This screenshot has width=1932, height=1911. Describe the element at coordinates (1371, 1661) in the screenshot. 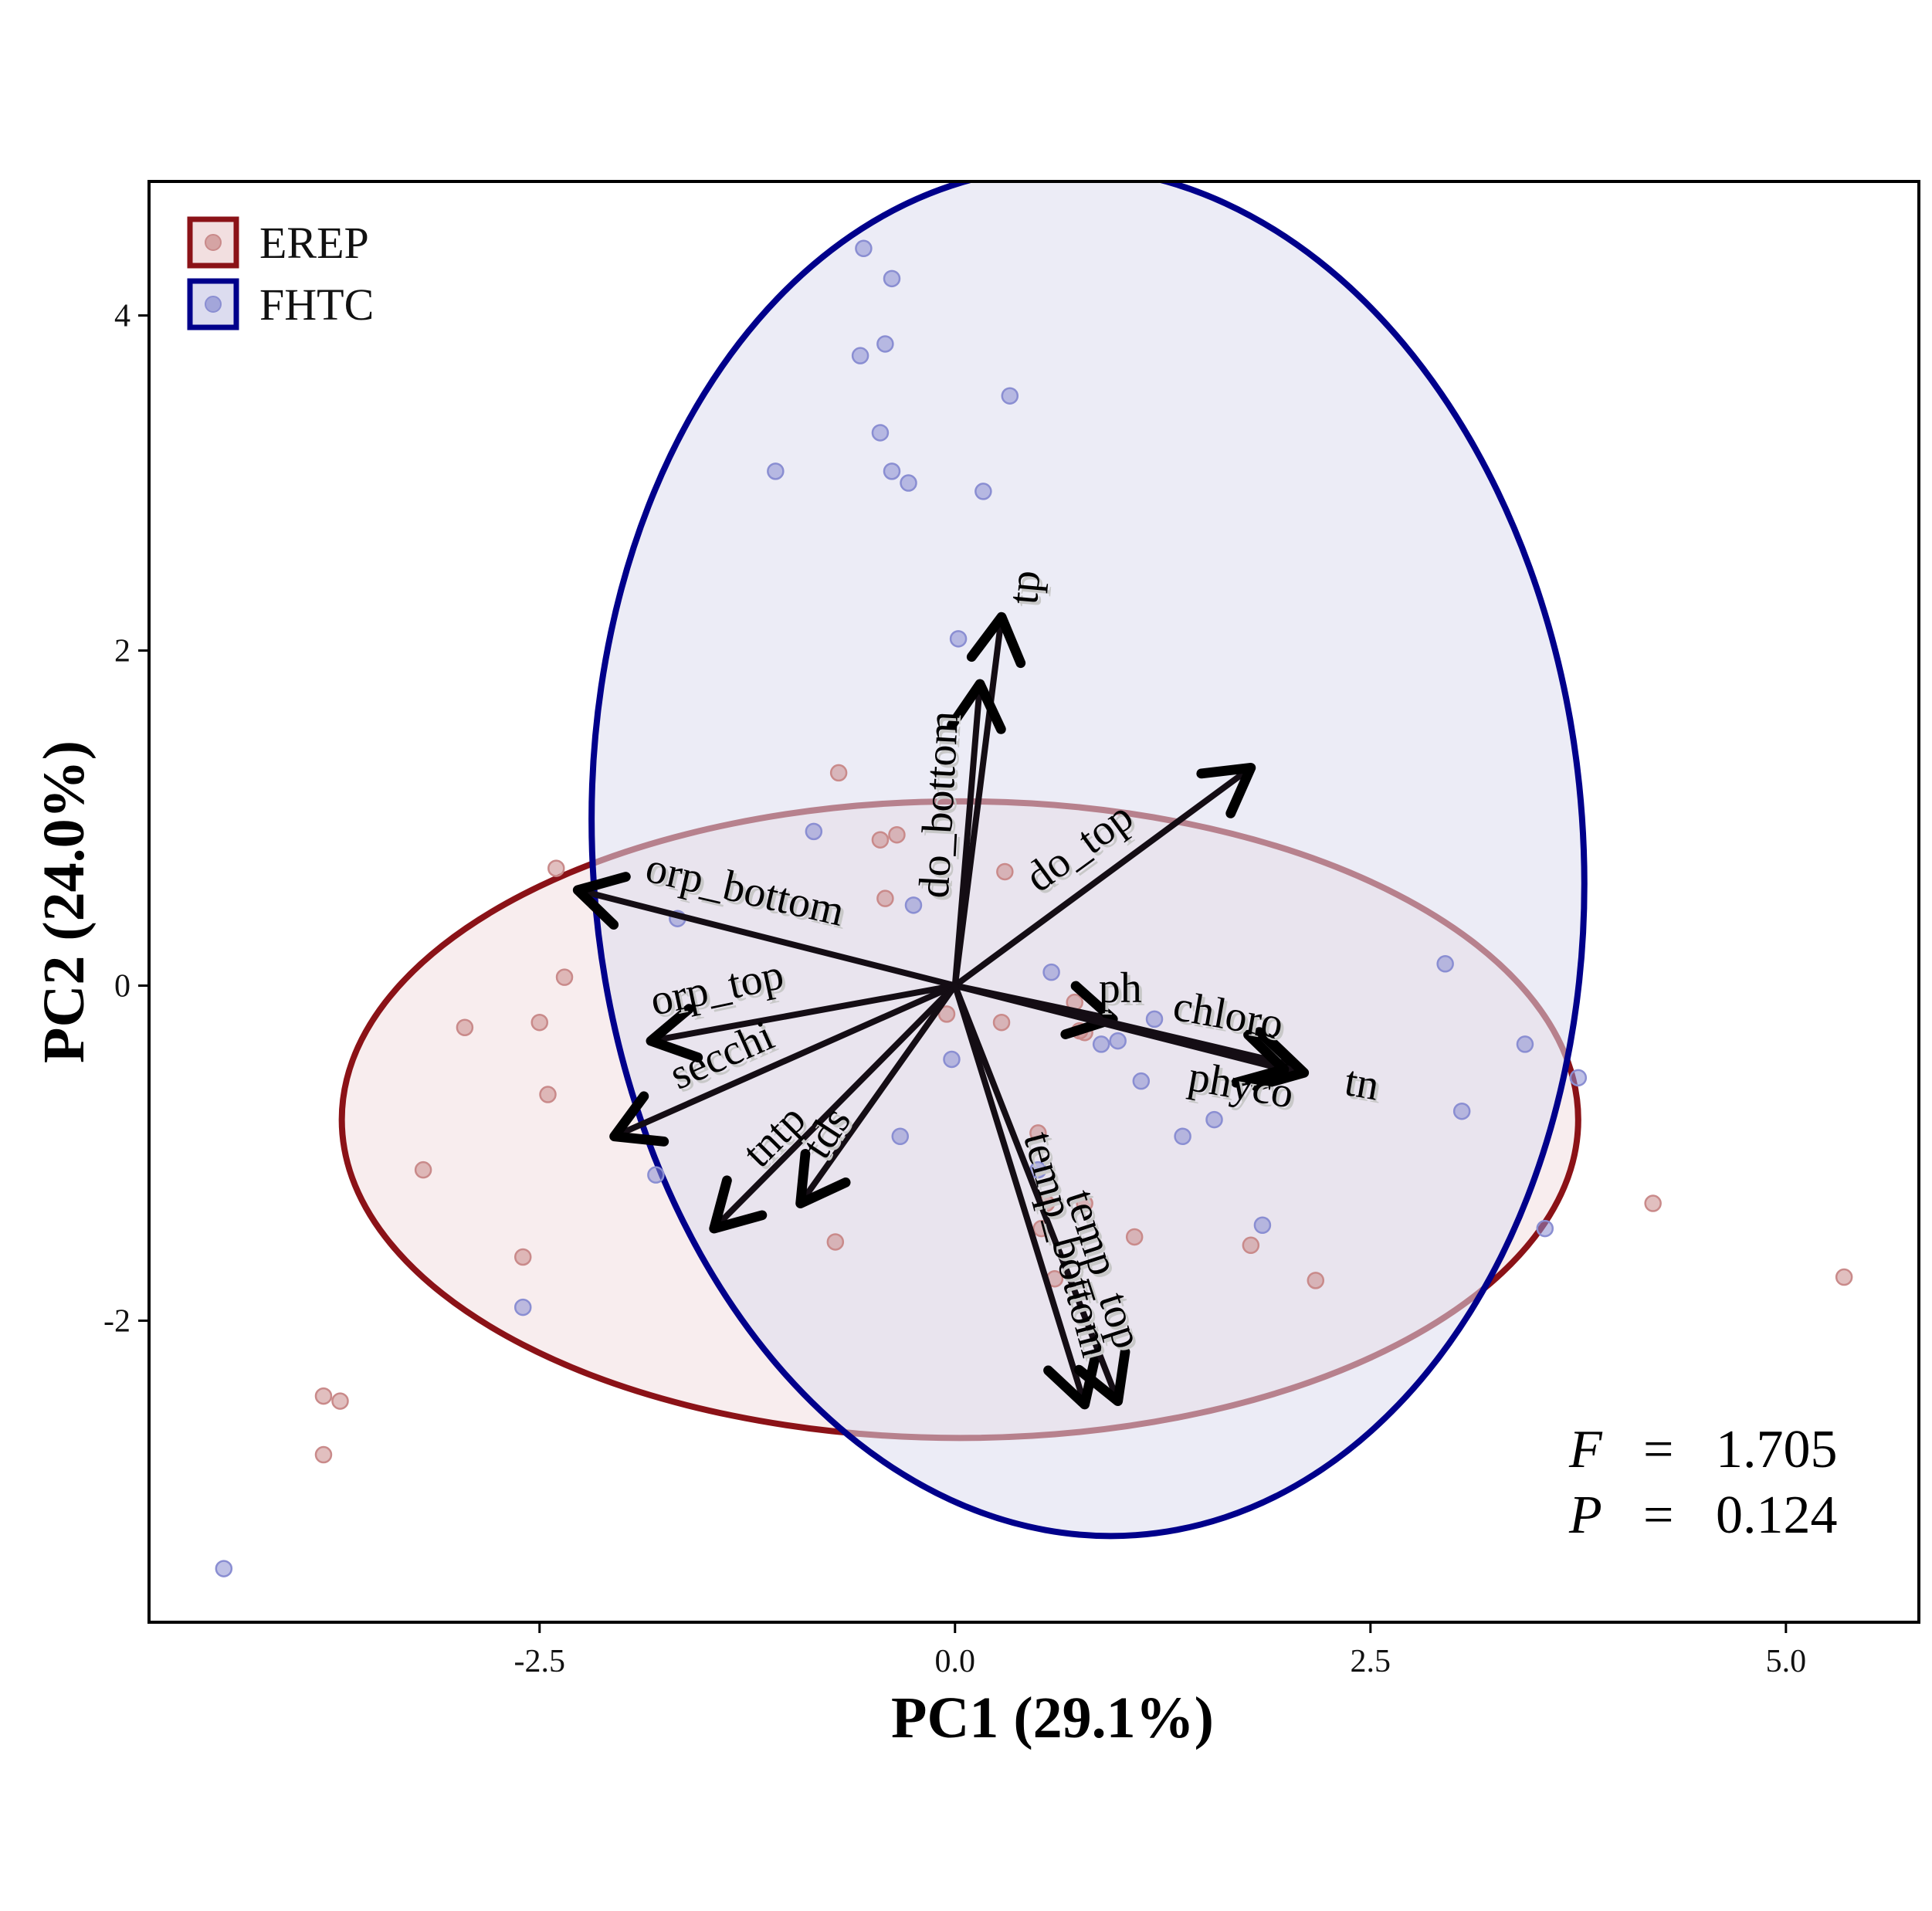

I see `x-tick-label: 2.5` at that location.